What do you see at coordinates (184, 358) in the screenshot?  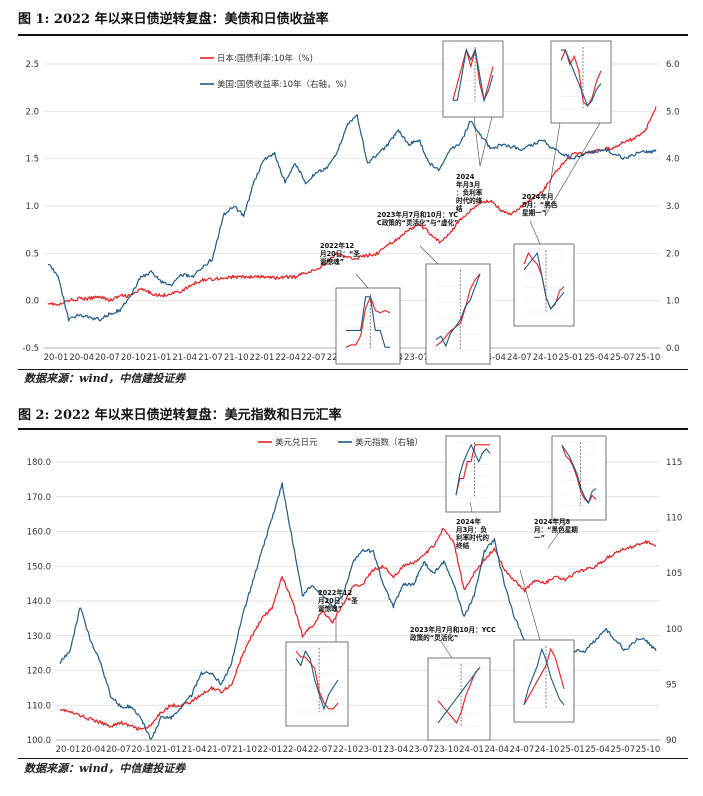 I see `fig1-x-tick: 21-04` at bounding box center [184, 358].